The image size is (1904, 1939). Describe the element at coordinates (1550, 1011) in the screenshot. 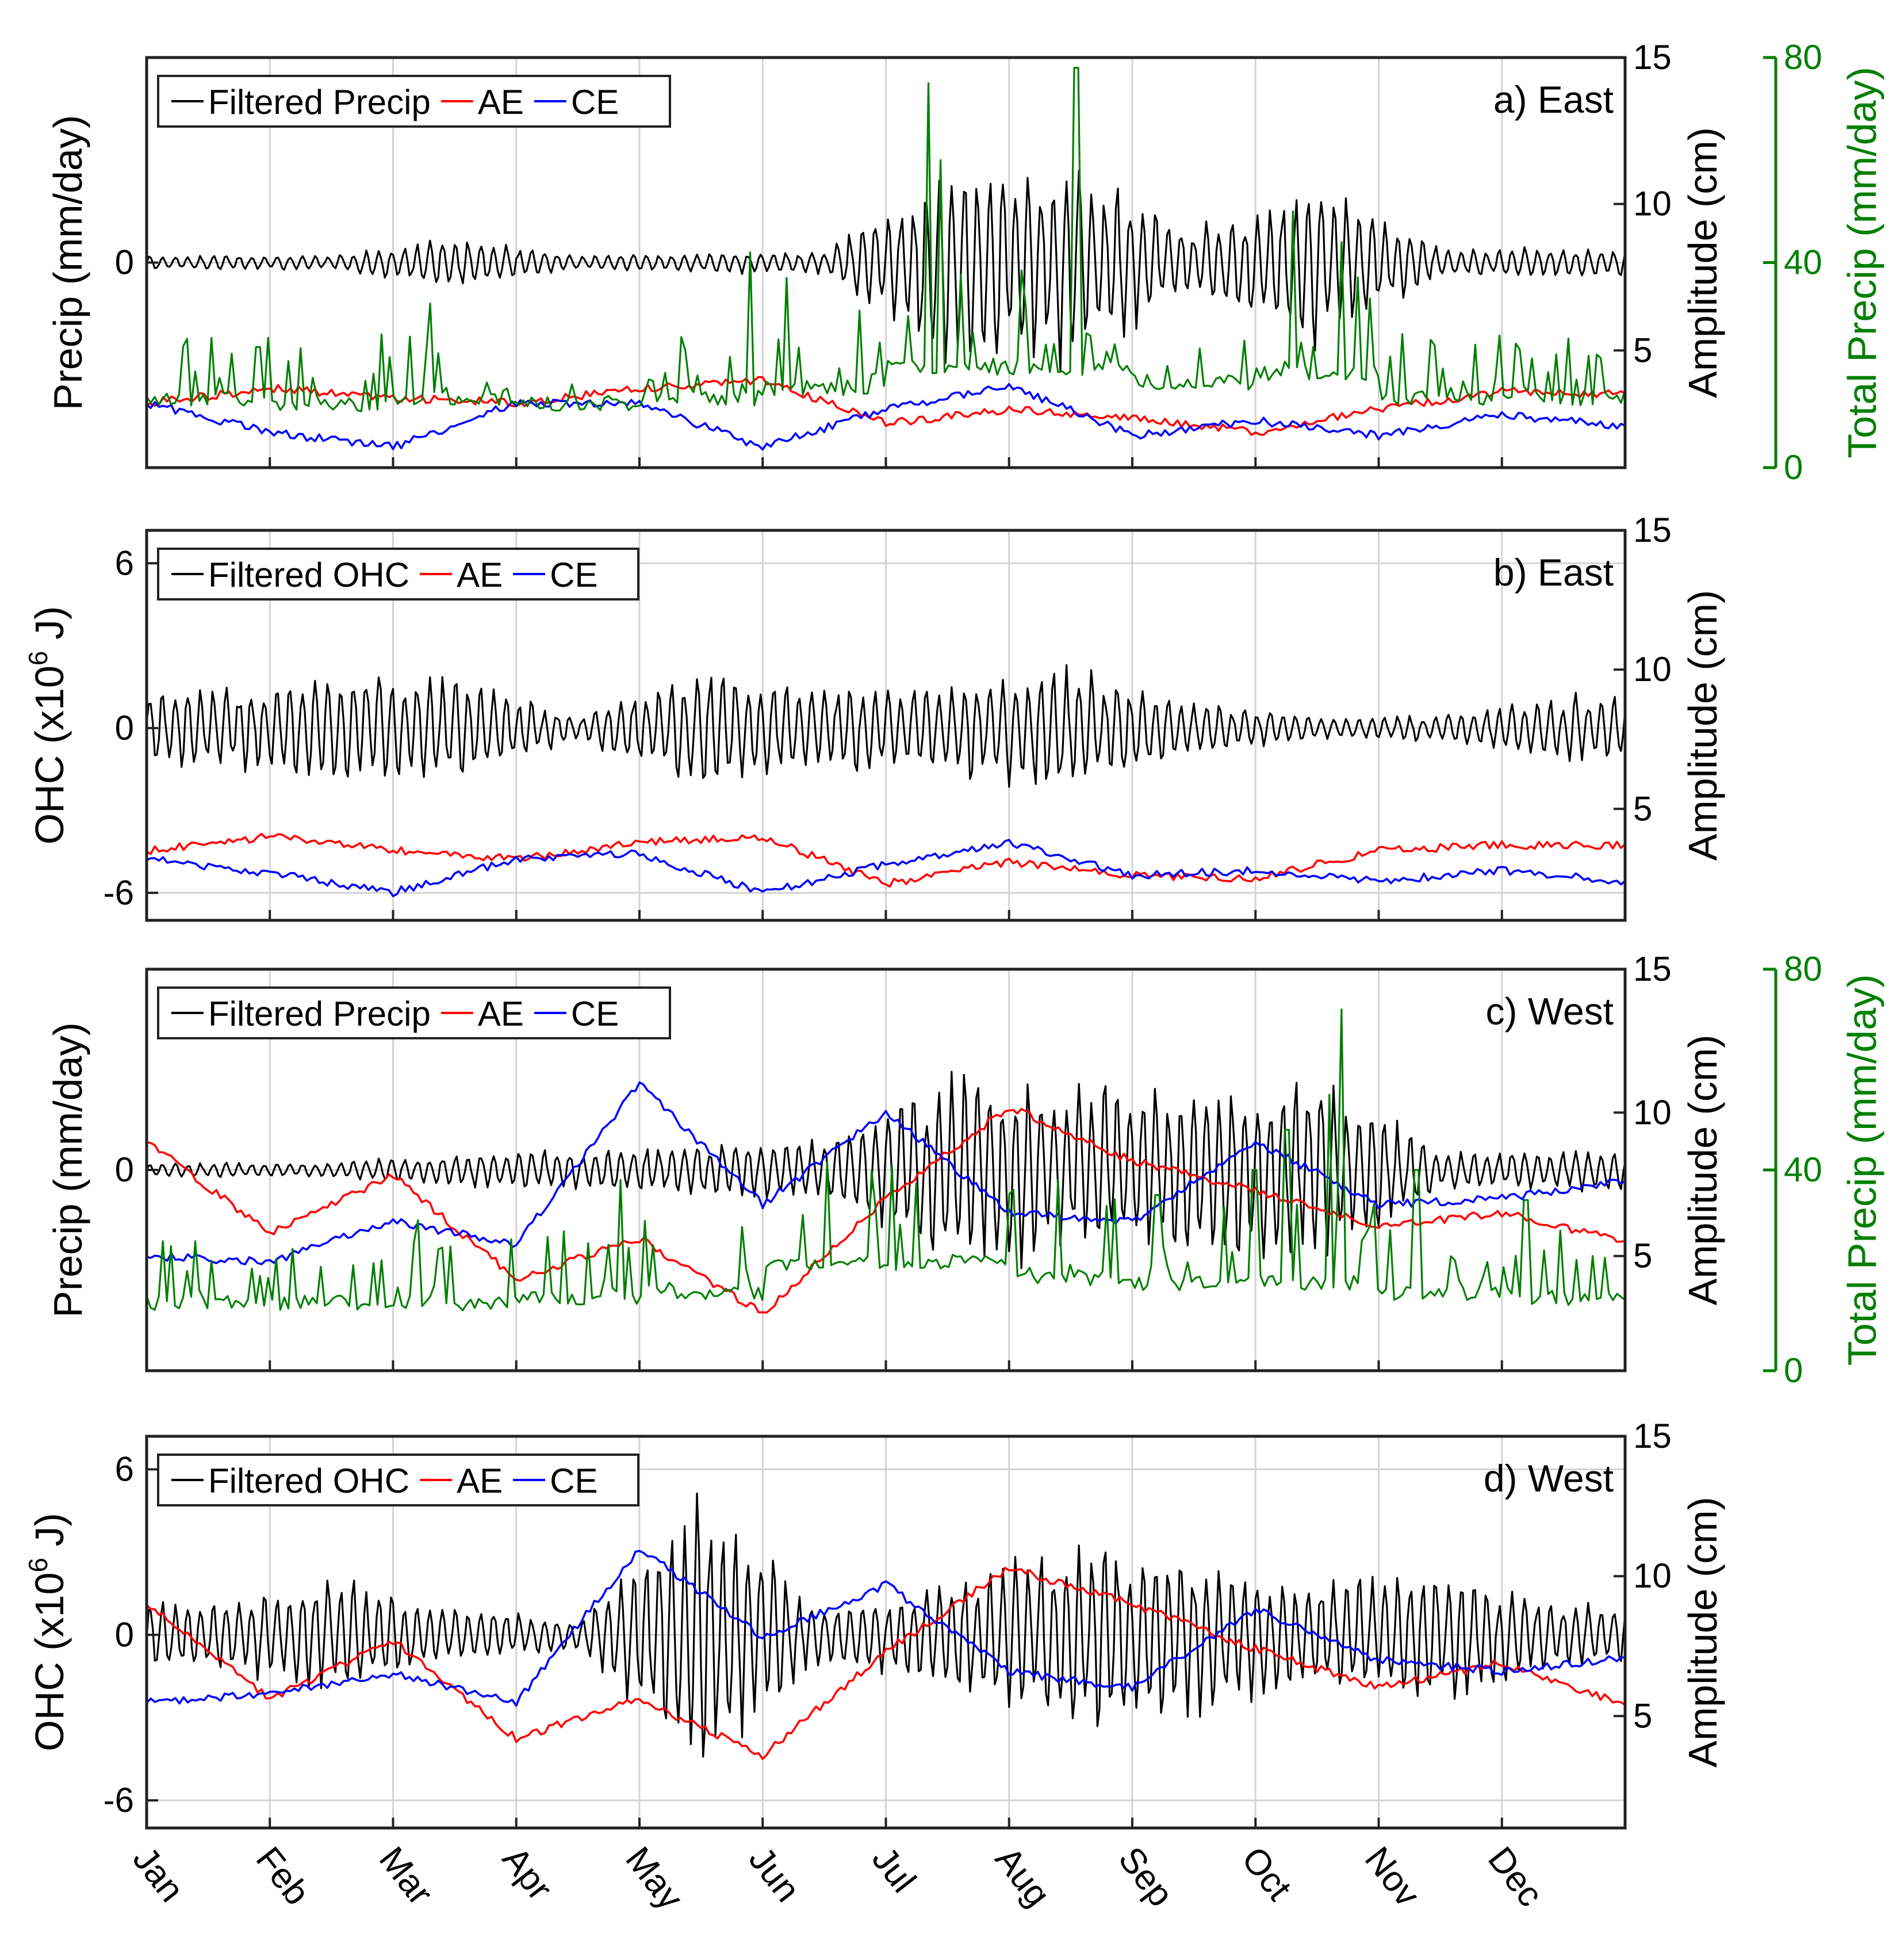

I see `panel-title: c) West` at that location.